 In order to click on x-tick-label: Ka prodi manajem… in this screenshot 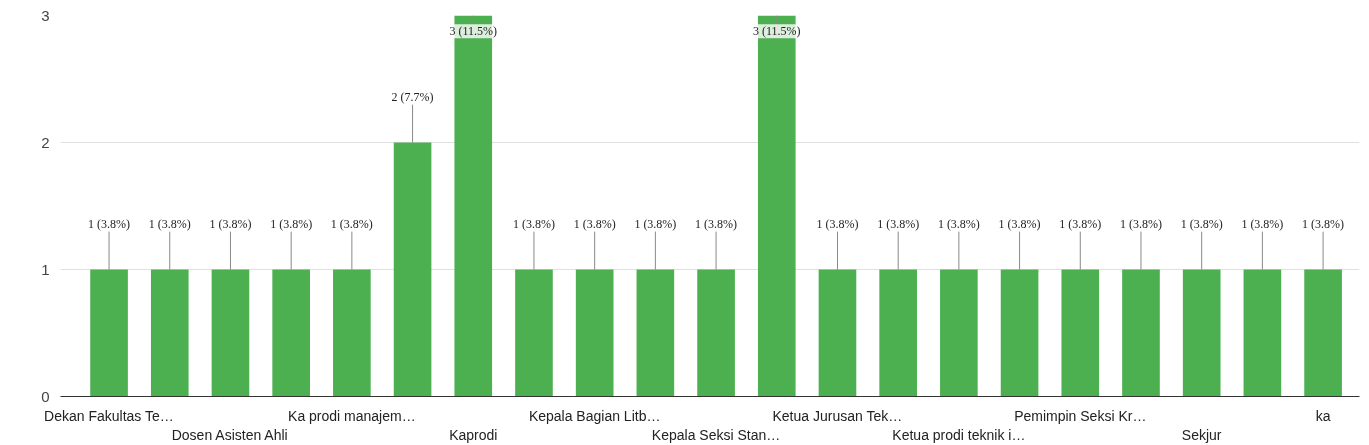, I will do `click(352, 415)`.